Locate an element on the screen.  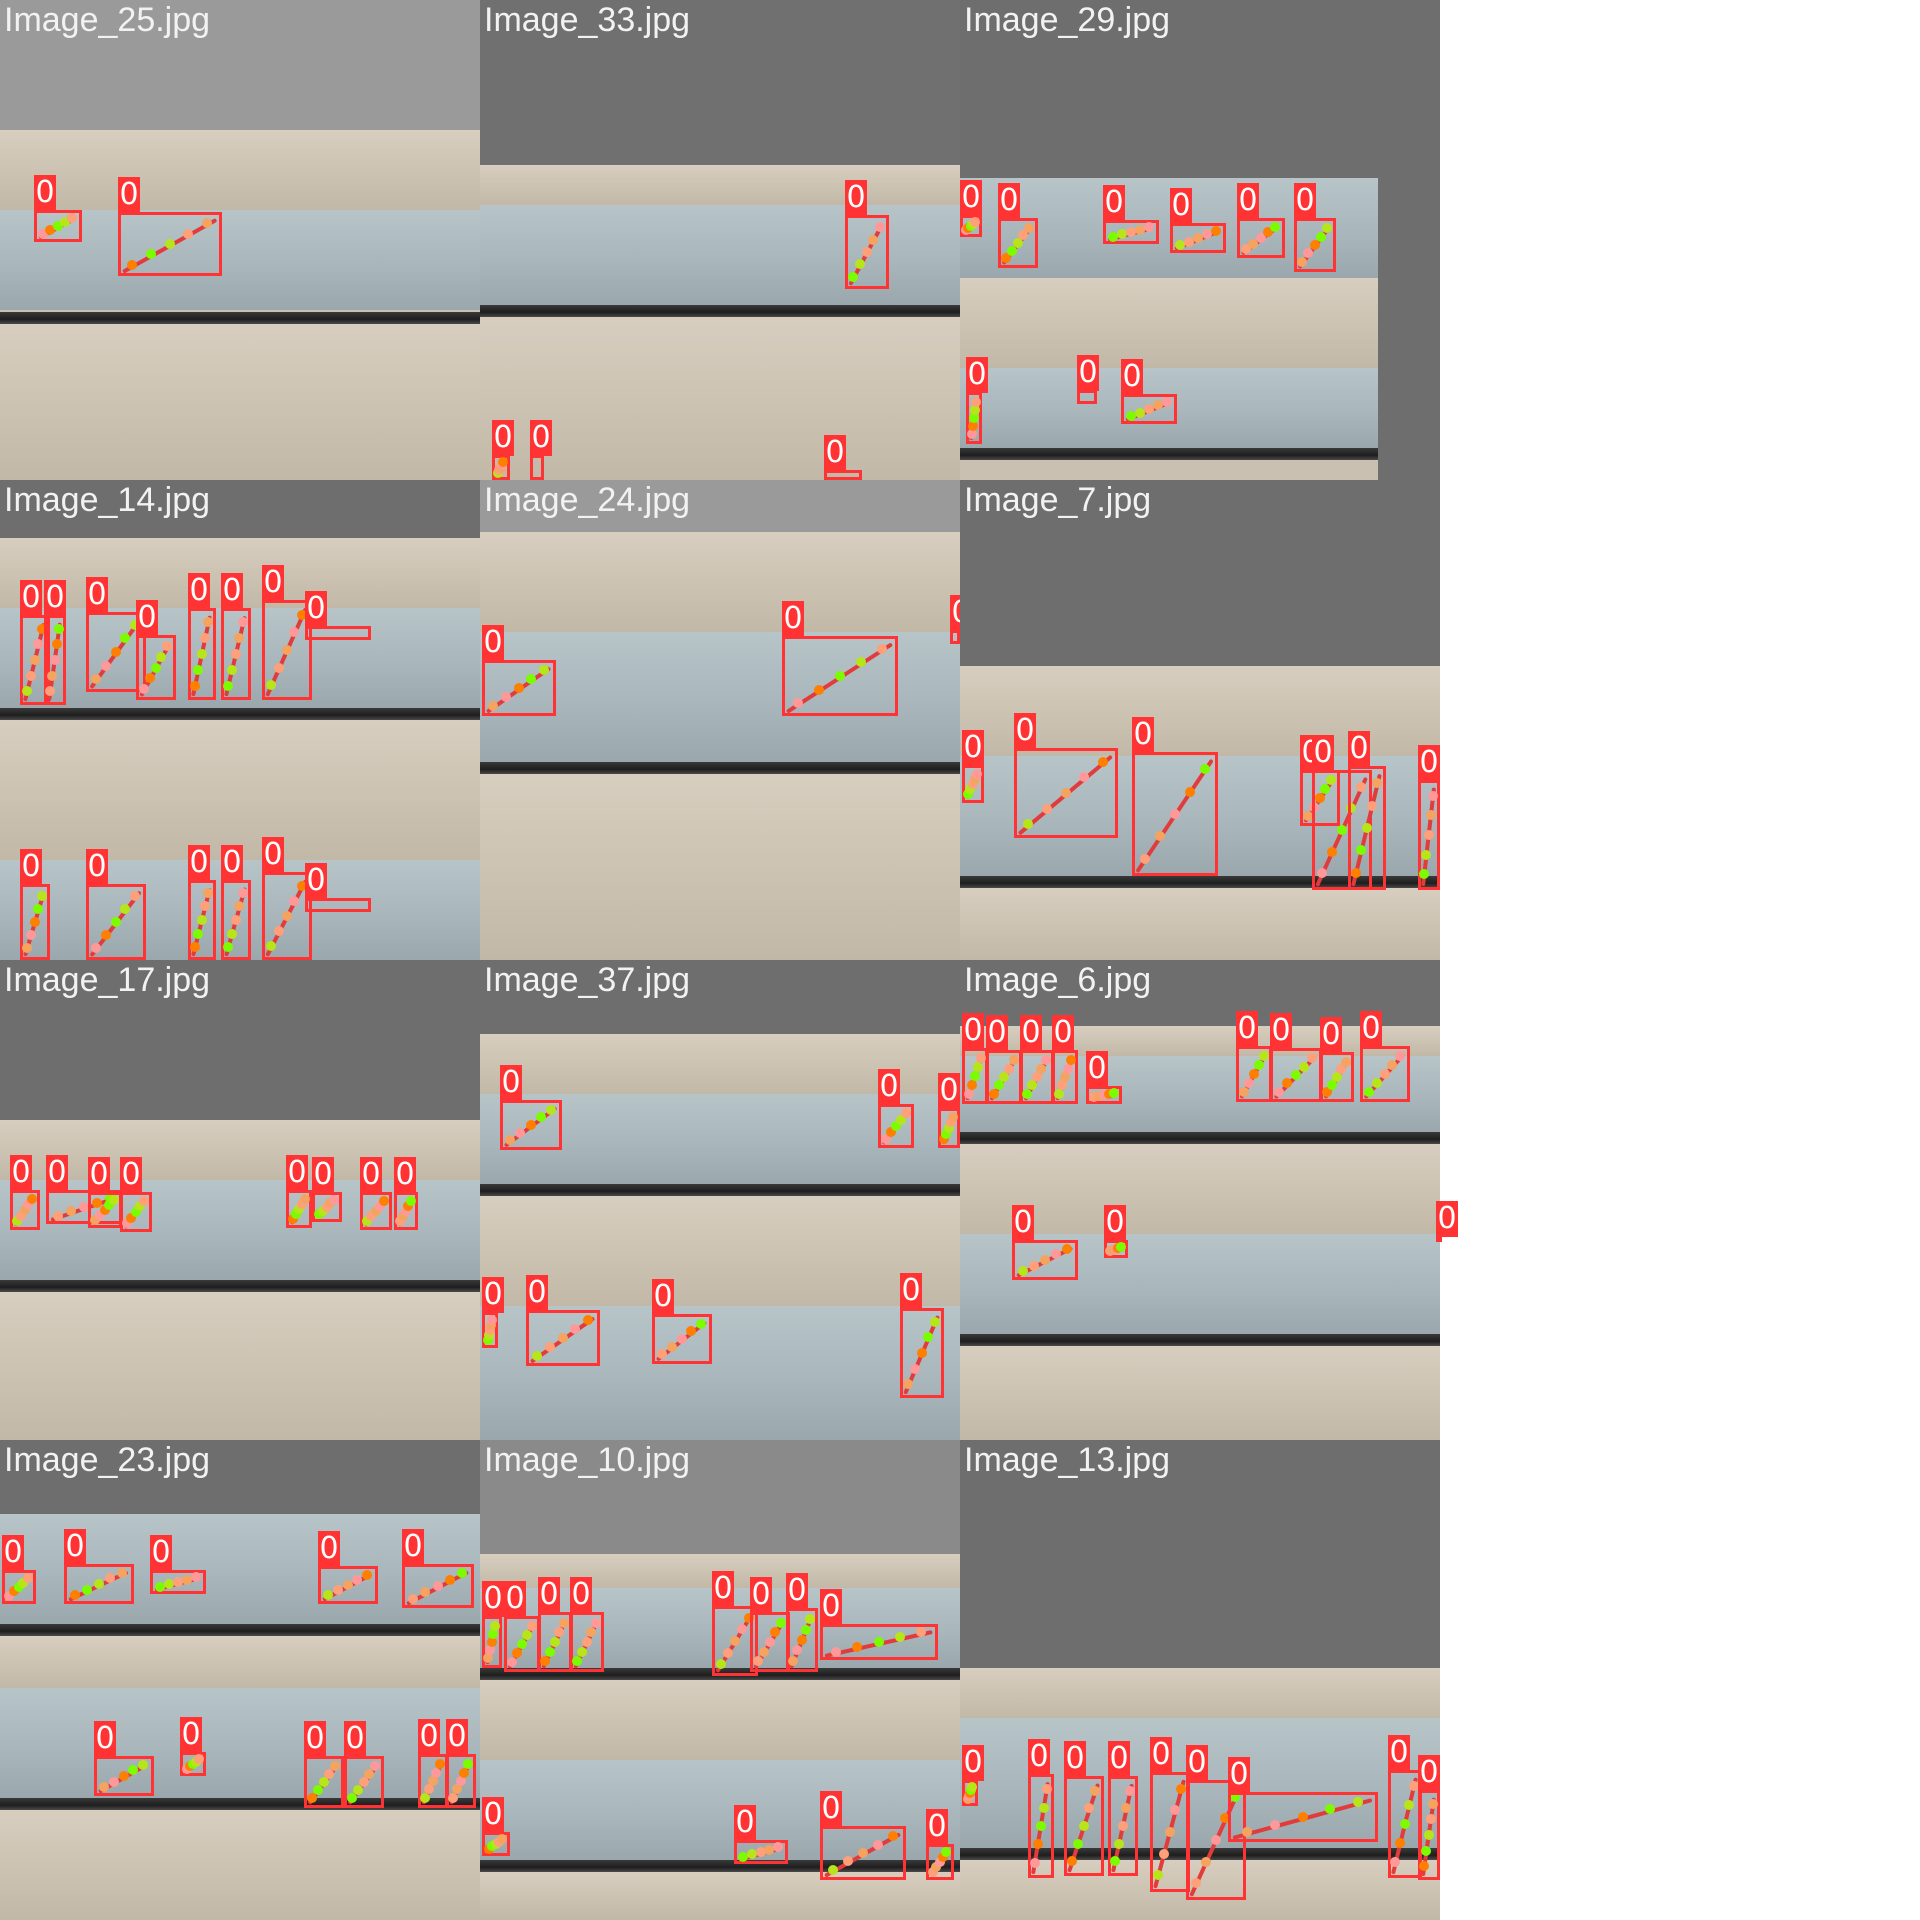
image-tile: Image_29.jpg 0 0 0 0 0 0 0 0 0 is located at coordinates (1200, 240).